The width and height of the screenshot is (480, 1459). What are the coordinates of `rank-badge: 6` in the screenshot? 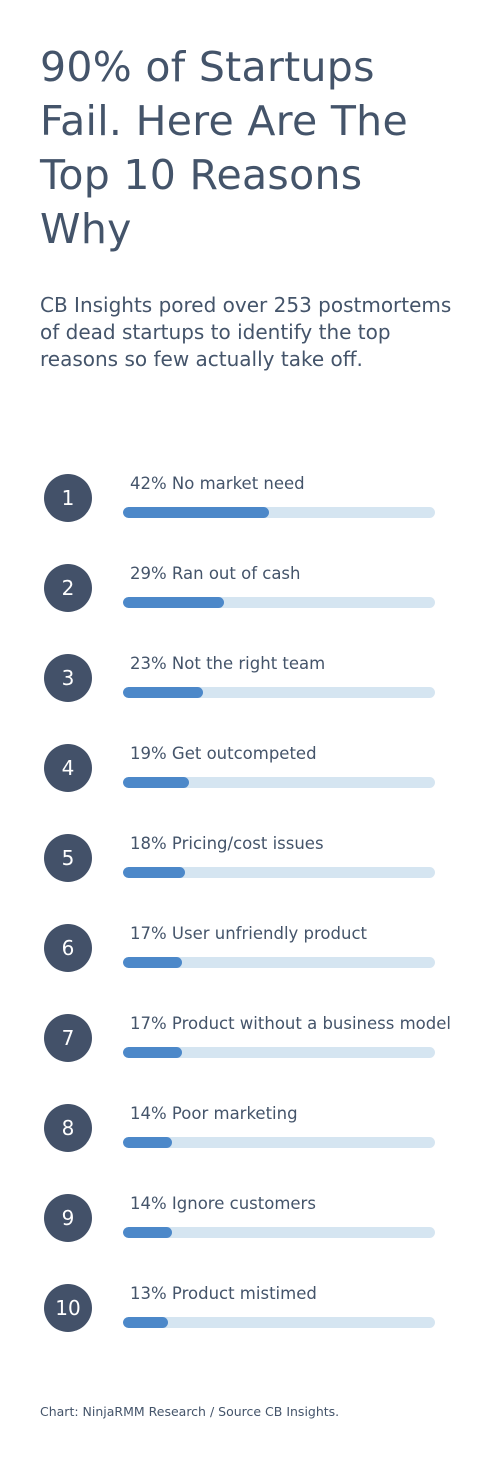 It's located at (68, 948).